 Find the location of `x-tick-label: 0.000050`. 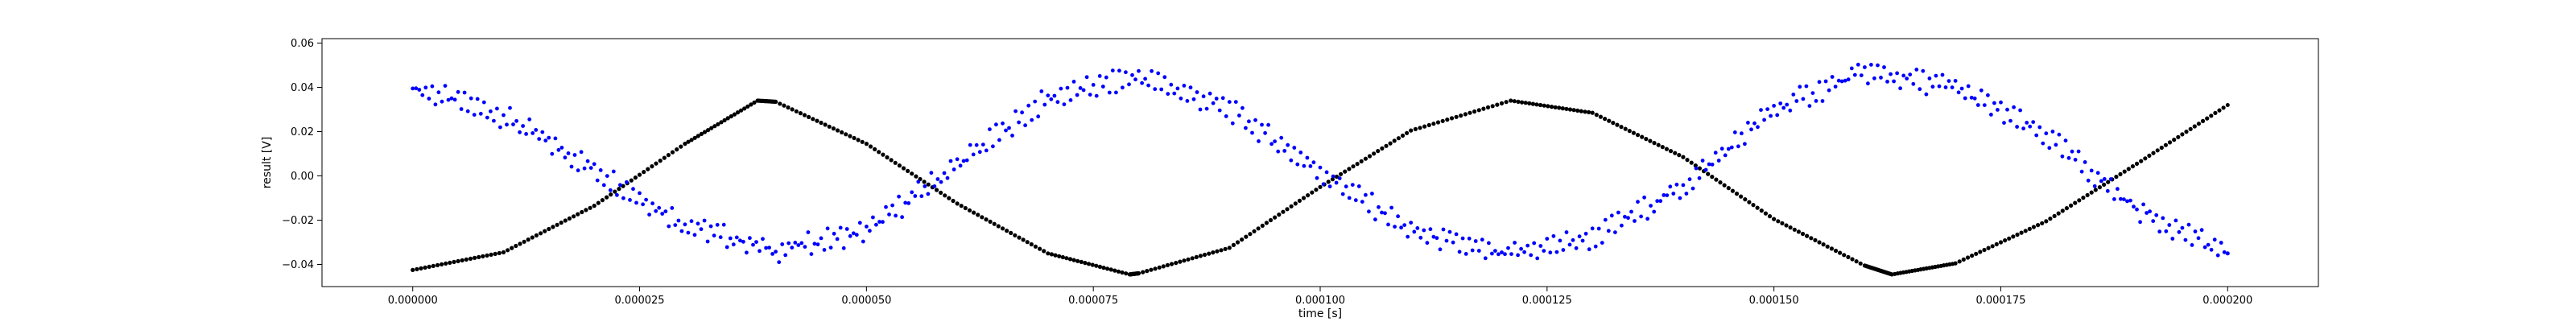

x-tick-label: 0.000050 is located at coordinates (866, 301).